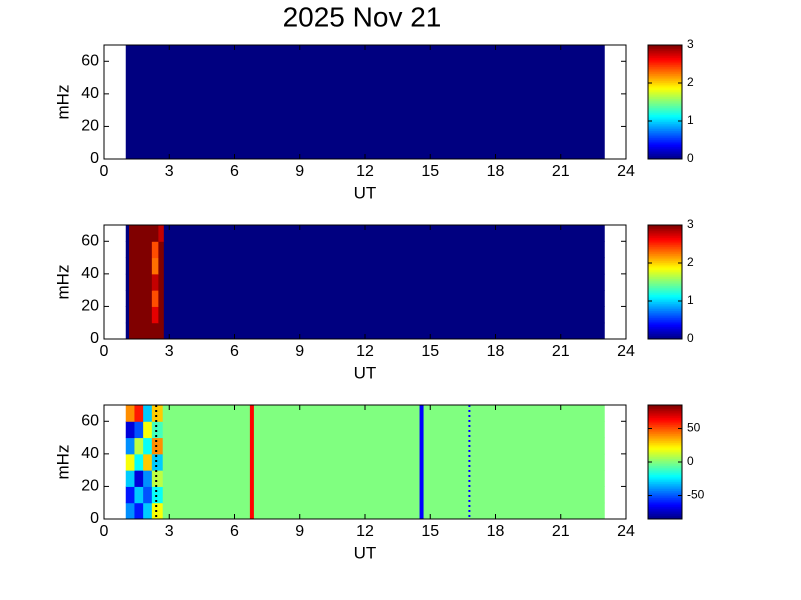  Describe the element at coordinates (299, 351) in the screenshot. I see `x-tick-label: 9` at that location.